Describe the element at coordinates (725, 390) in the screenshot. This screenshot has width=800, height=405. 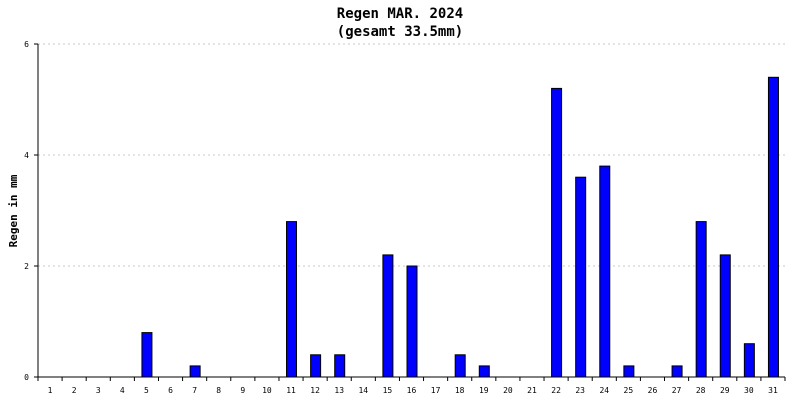
I see `x-tick-label: 29` at that location.